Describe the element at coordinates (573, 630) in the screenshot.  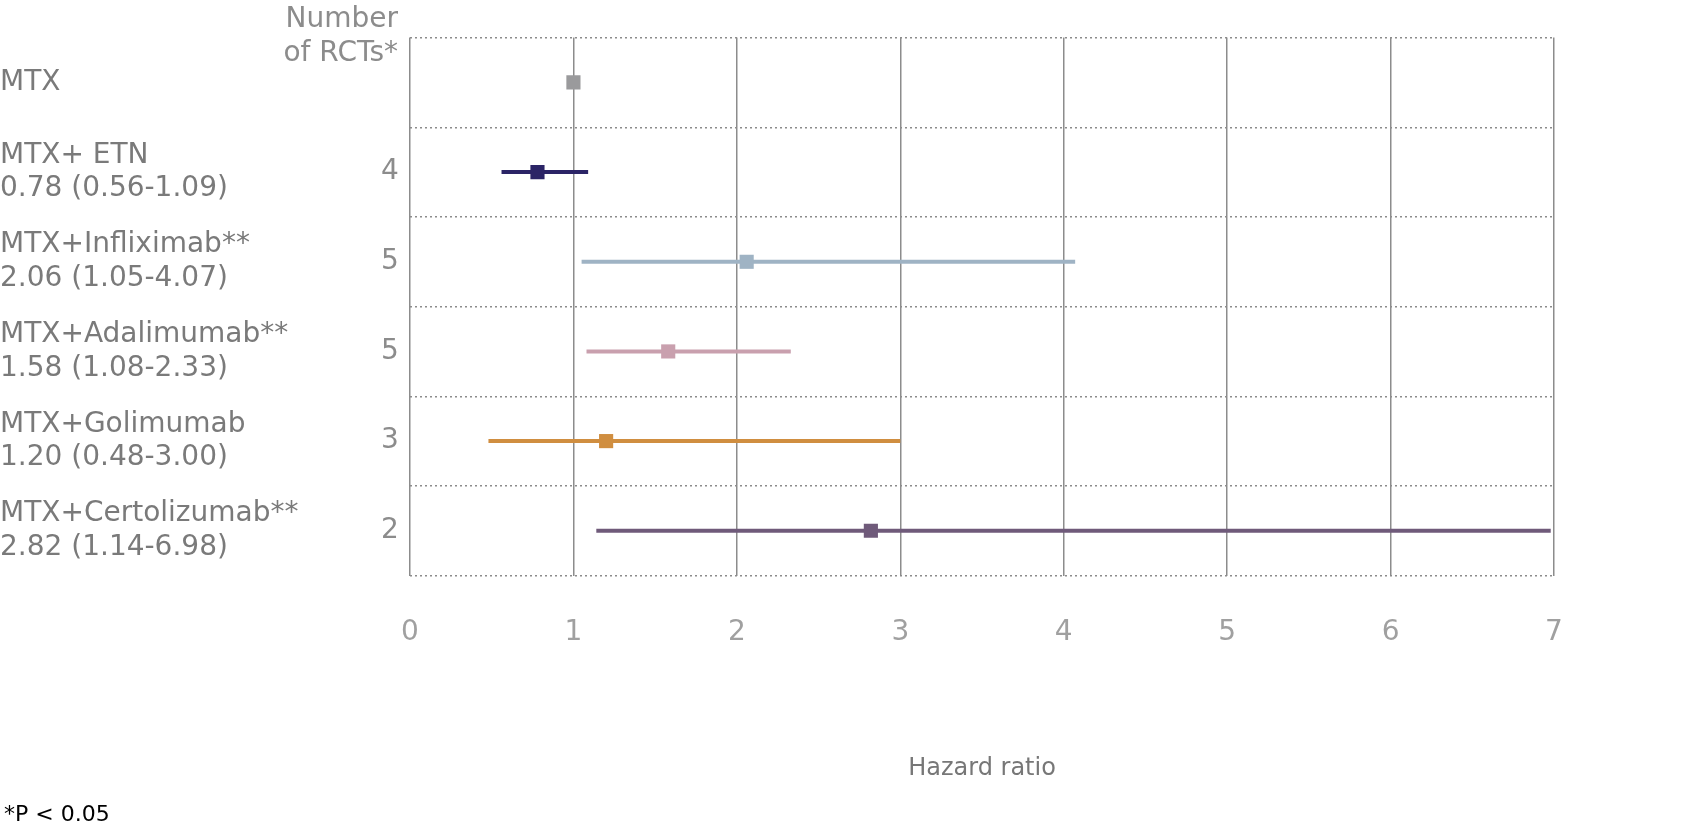
I see `x-tick-label: 1` at that location.